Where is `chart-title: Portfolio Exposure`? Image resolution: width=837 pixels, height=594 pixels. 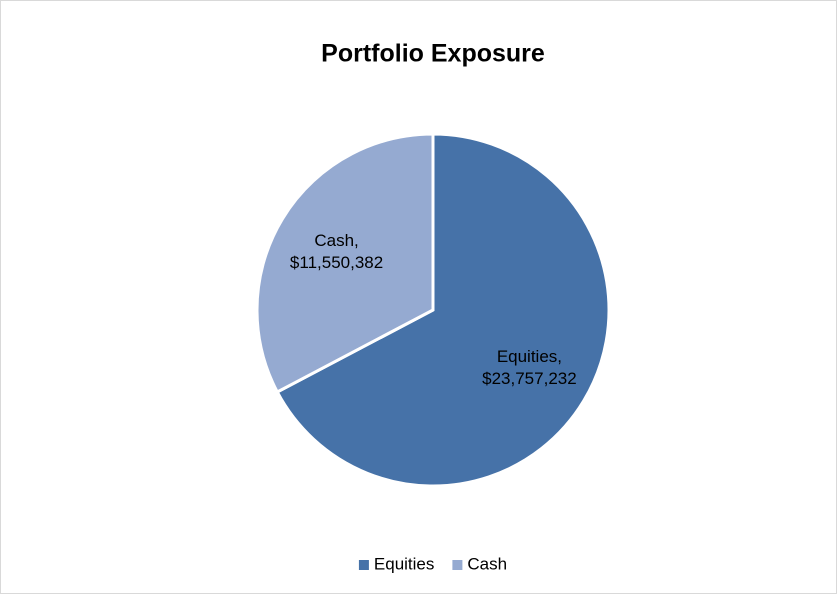
chart-title: Portfolio Exposure is located at coordinates (433, 54).